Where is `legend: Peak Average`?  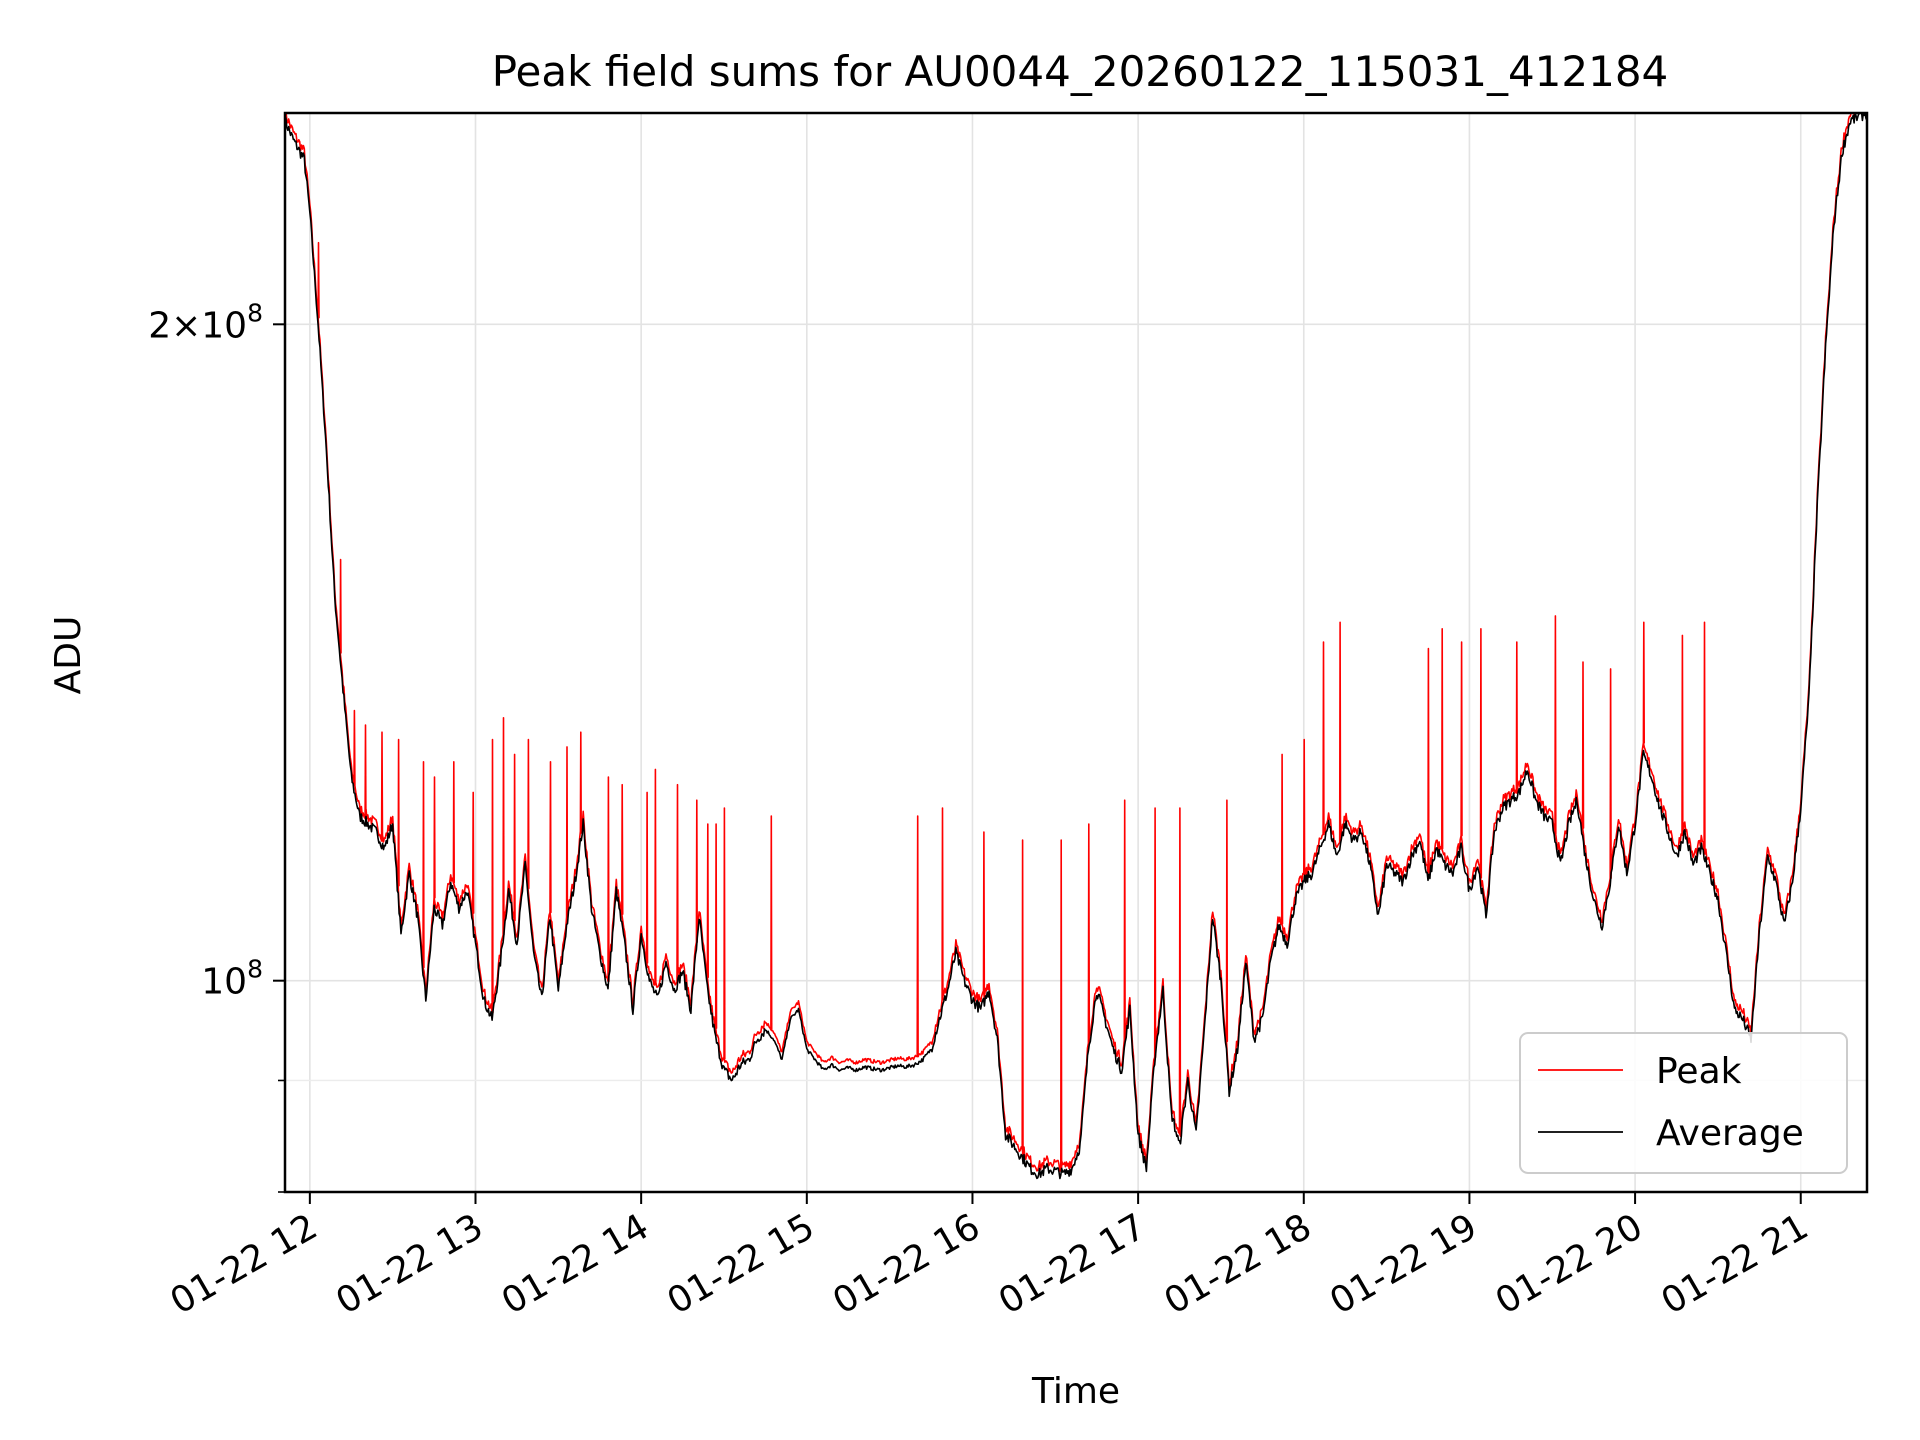 legend: Peak Average is located at coordinates (1683, 1103).